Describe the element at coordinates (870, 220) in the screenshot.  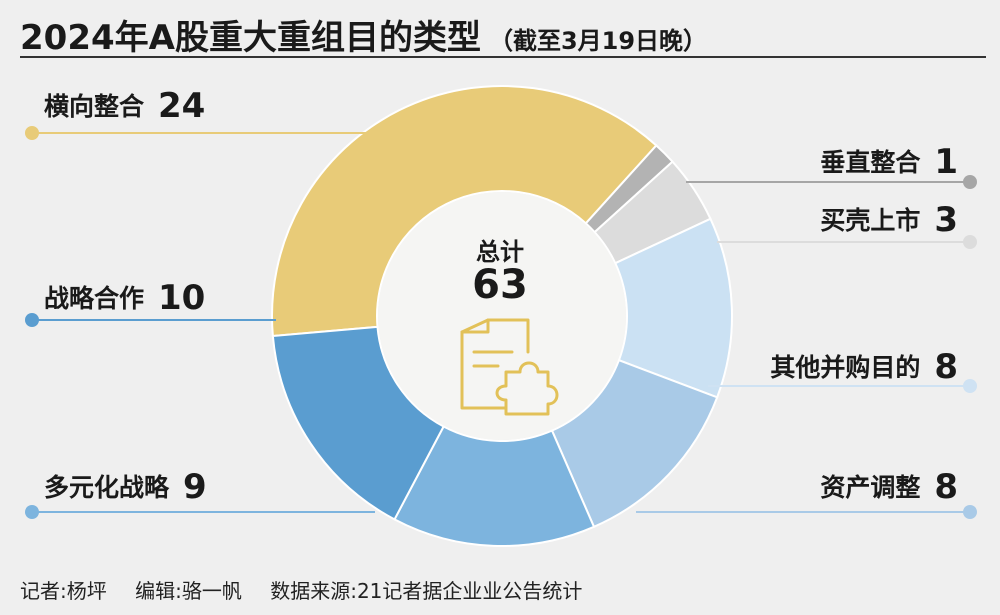
I see `slice-name: 买壳上市` at that location.